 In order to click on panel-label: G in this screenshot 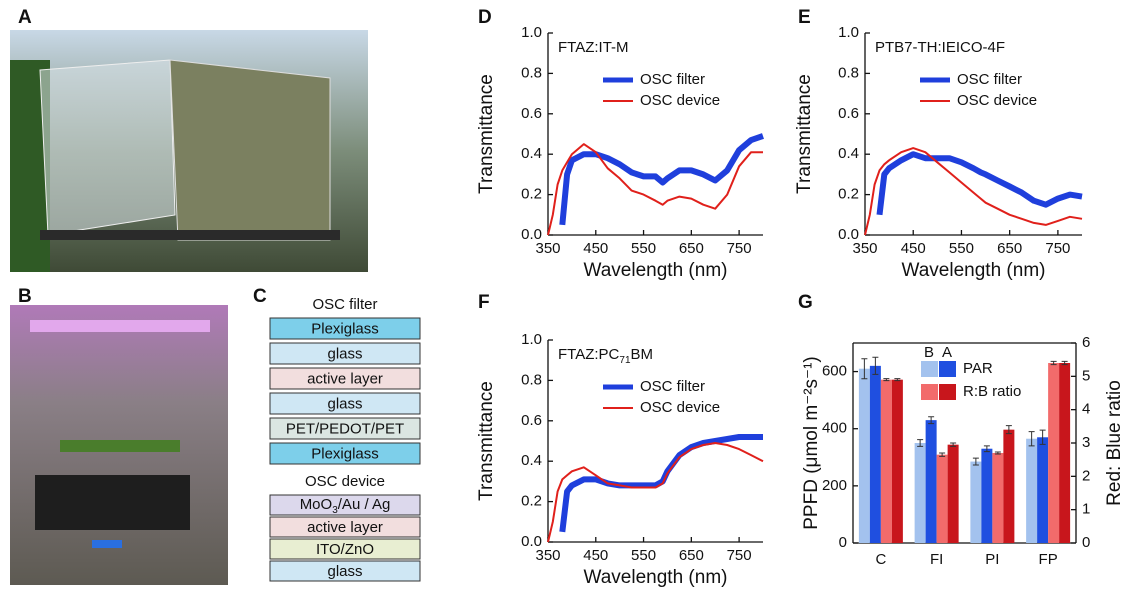, I will do `click(805, 302)`.